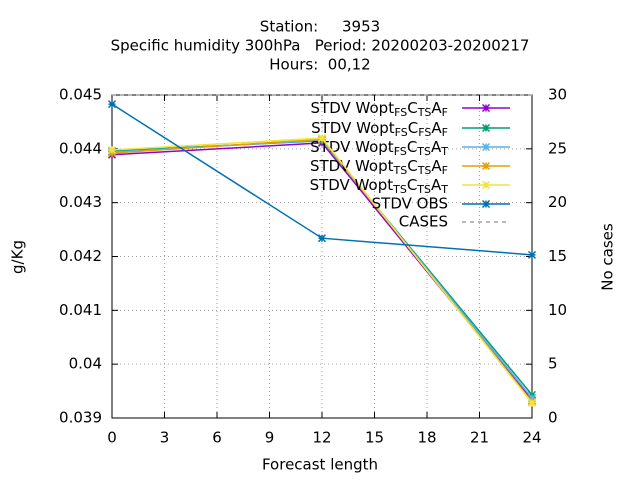 The image size is (640, 480). I want to click on x-tick-label: 3, so click(165, 438).